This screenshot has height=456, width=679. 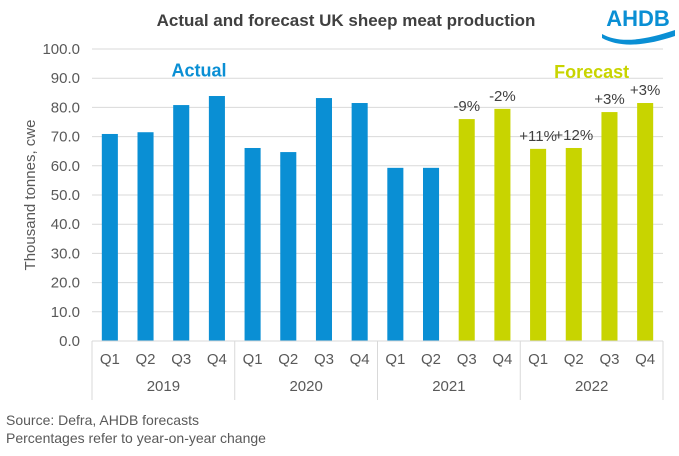 What do you see at coordinates (65, 224) in the screenshot?
I see `y-tick-label: 40.0` at bounding box center [65, 224].